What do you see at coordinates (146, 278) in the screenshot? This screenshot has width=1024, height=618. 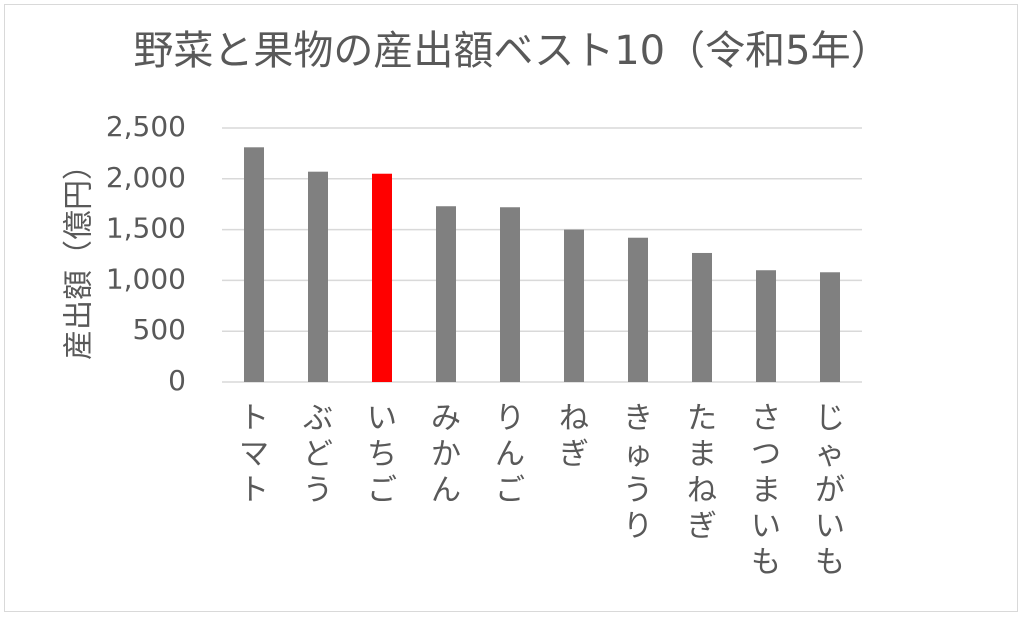 I see `y-tick-label: 1,000` at bounding box center [146, 278].